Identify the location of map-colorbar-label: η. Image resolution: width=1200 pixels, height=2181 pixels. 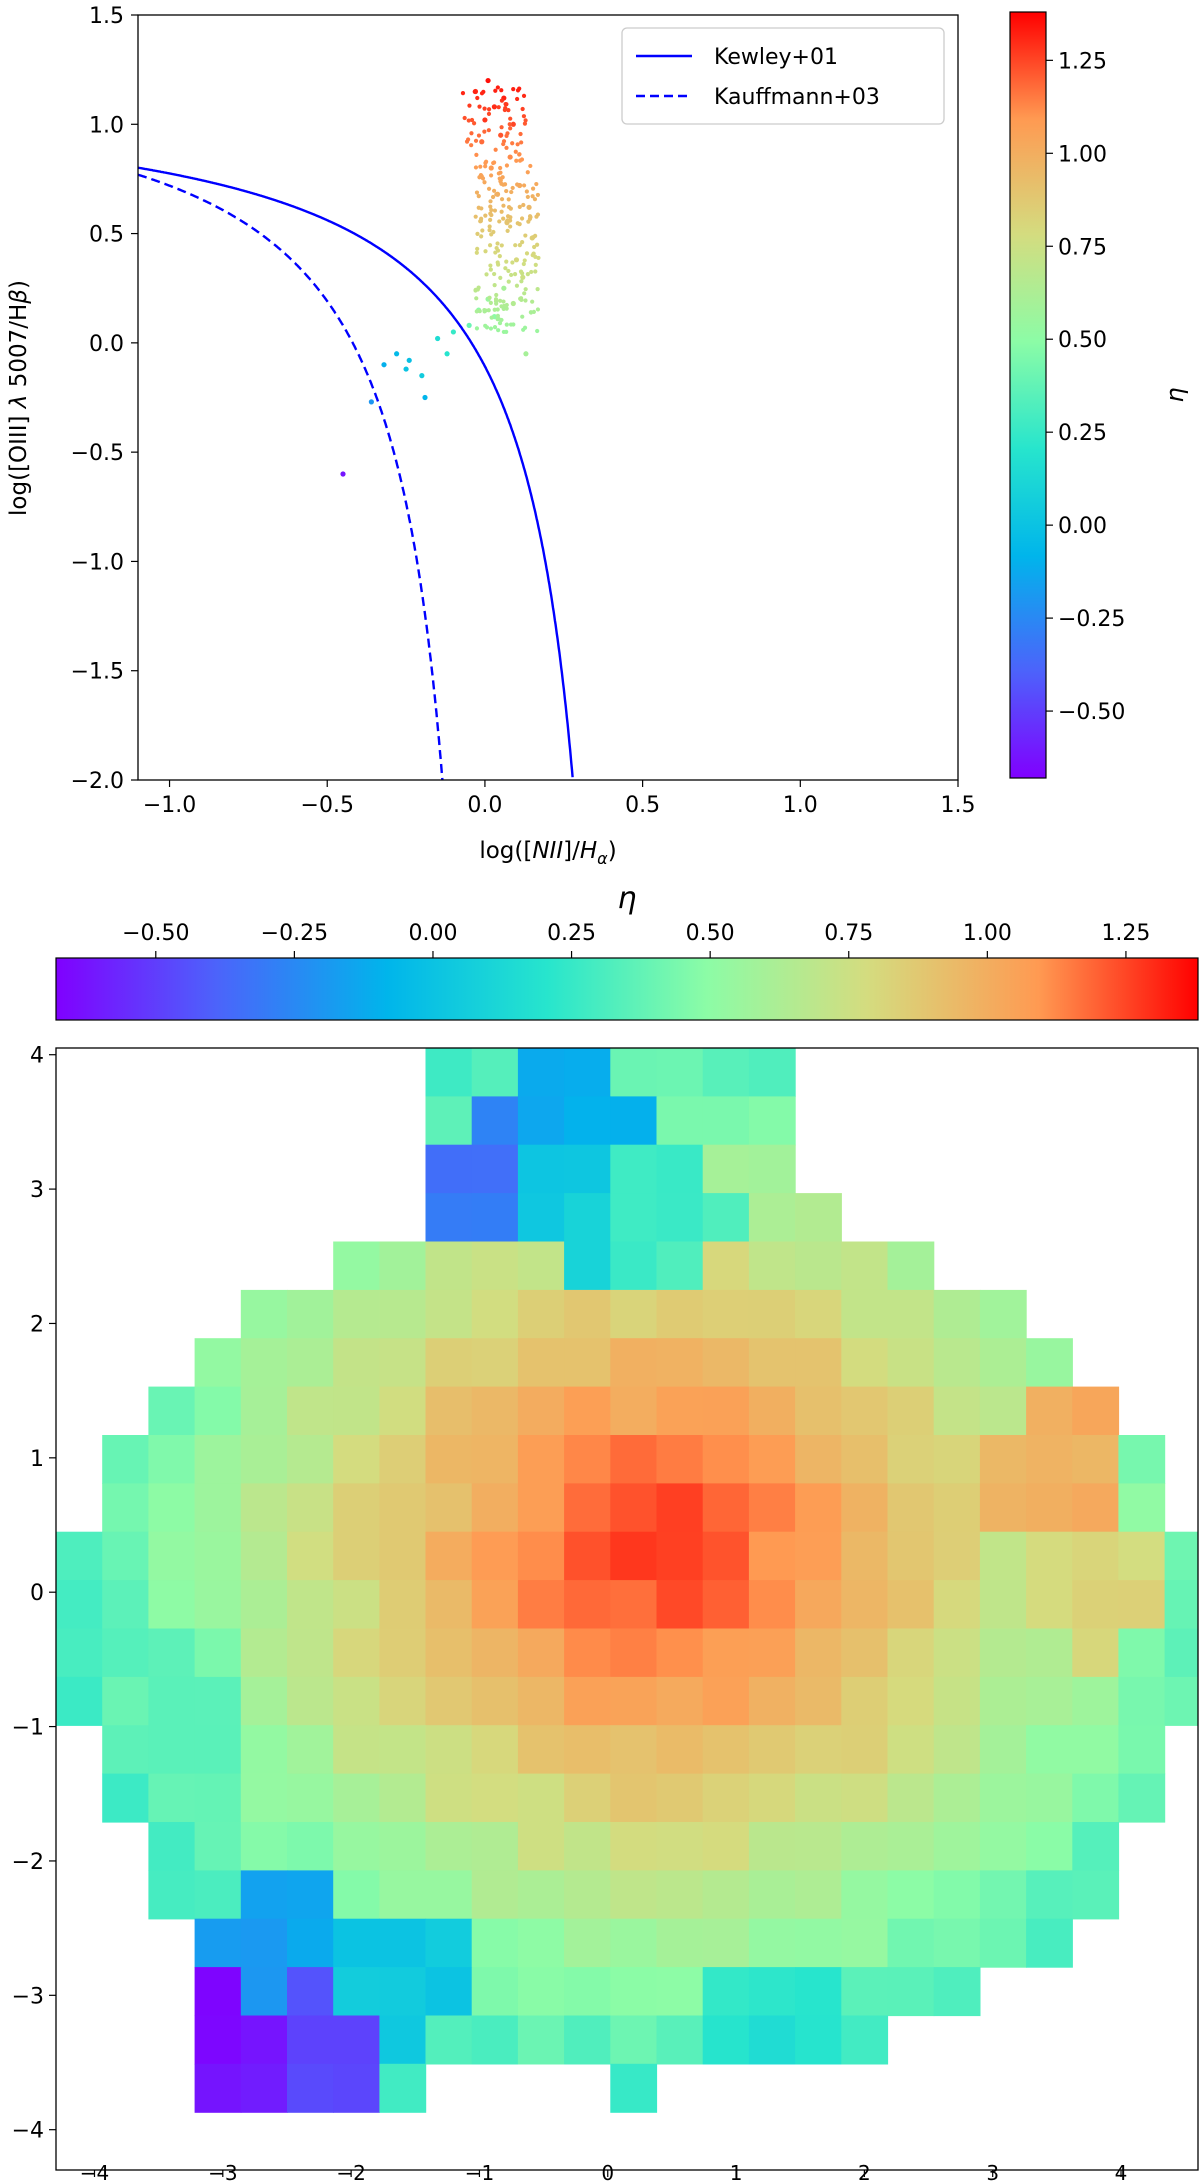
(626, 898).